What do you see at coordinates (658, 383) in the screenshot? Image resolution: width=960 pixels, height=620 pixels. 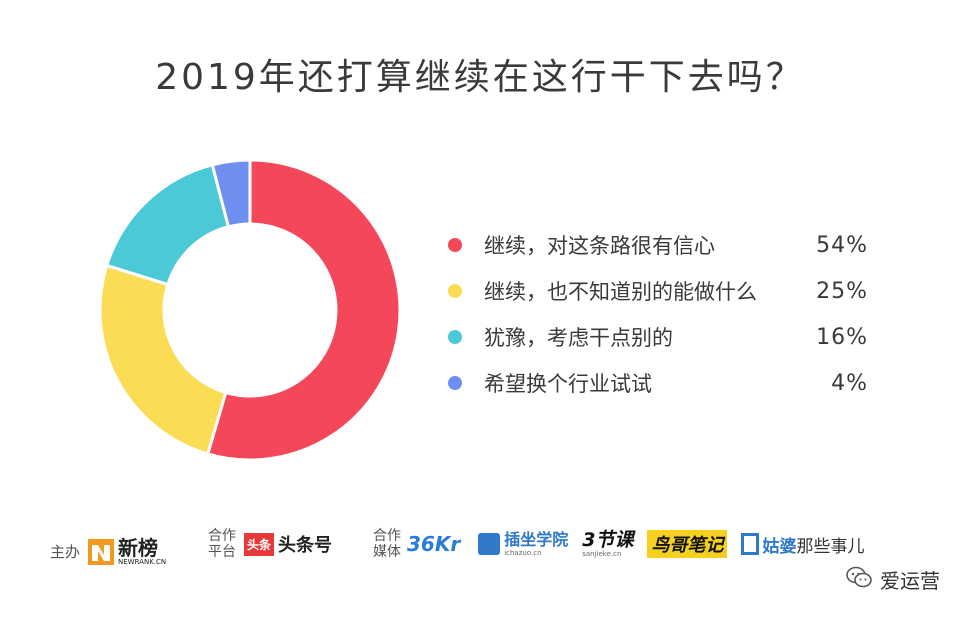 I see `legend-item: 希望换个行业试试 4%` at bounding box center [658, 383].